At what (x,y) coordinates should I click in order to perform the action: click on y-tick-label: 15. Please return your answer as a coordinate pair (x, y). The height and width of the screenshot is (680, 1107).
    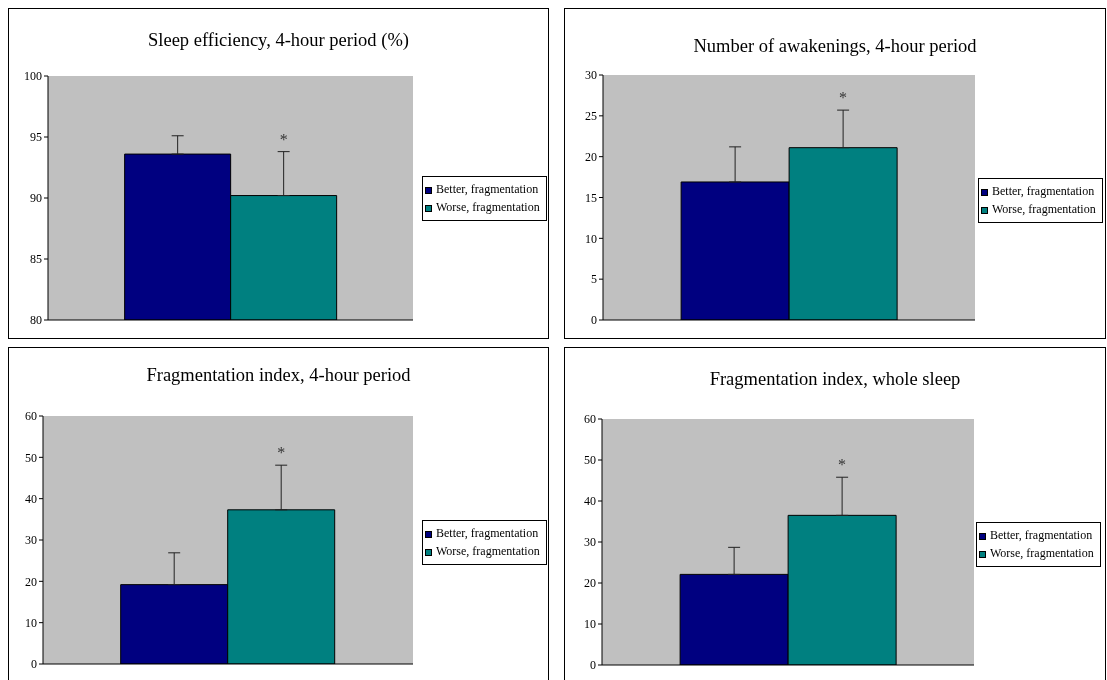
    Looking at the image, I should click on (591, 197).